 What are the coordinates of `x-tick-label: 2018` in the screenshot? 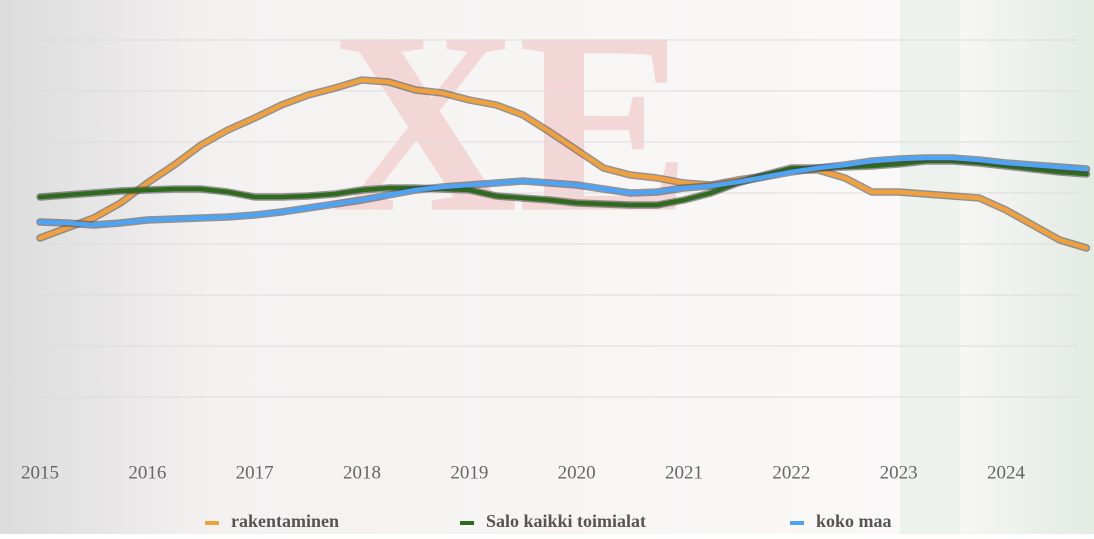 It's located at (362, 472).